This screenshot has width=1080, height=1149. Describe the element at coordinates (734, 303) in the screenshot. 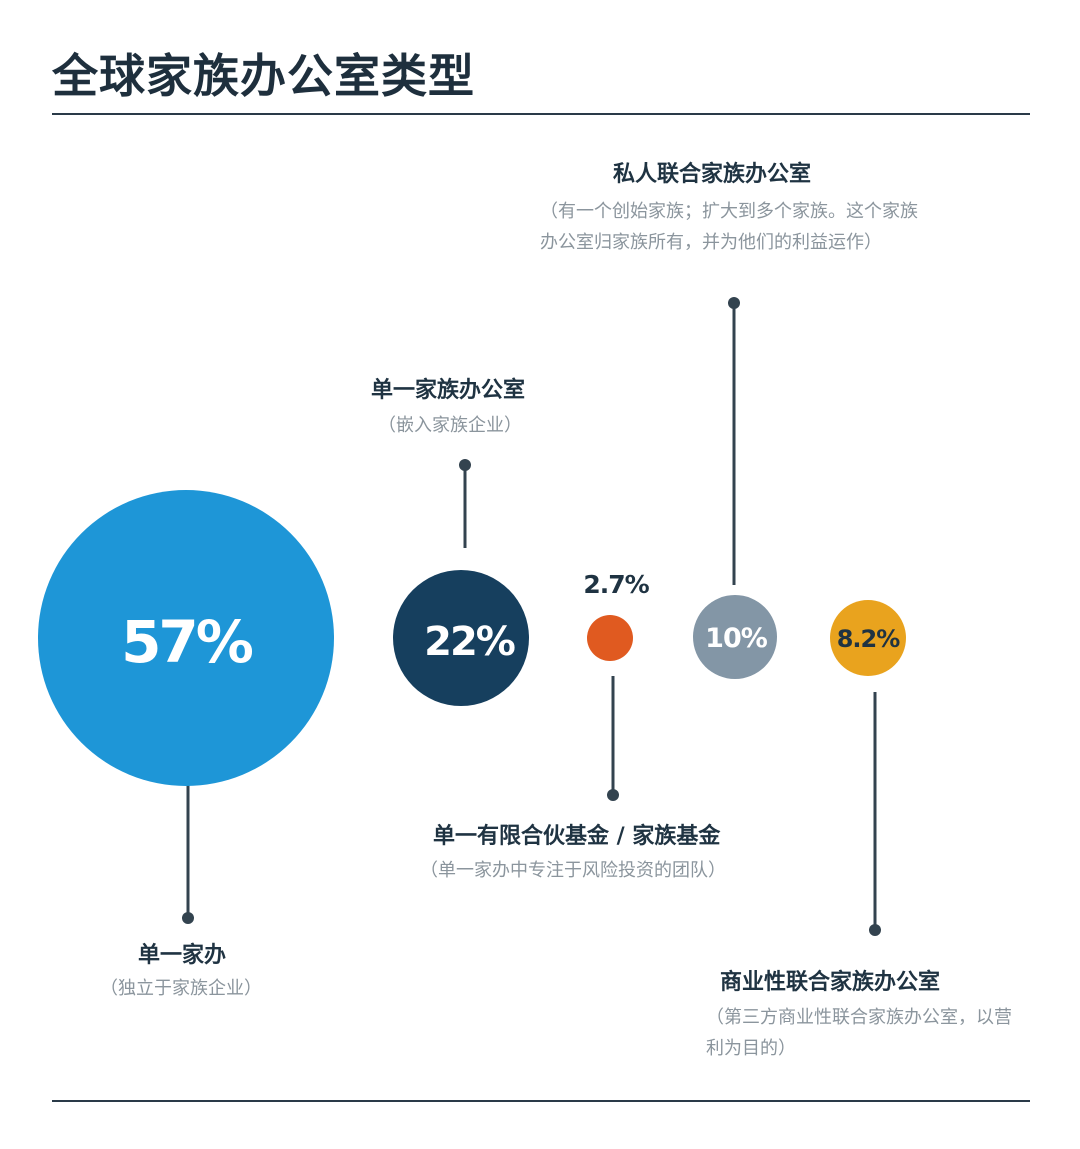

I see `connector-dot-private-multi-family-office` at that location.